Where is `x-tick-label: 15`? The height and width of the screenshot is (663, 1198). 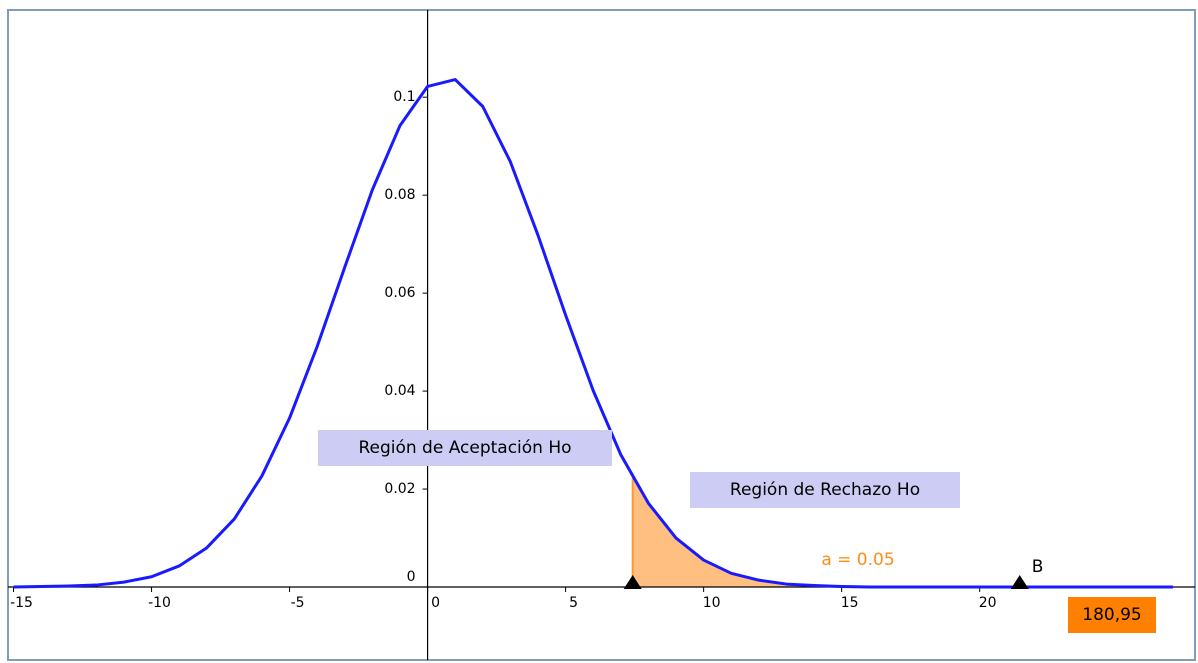
x-tick-label: 15 is located at coordinates (850, 603).